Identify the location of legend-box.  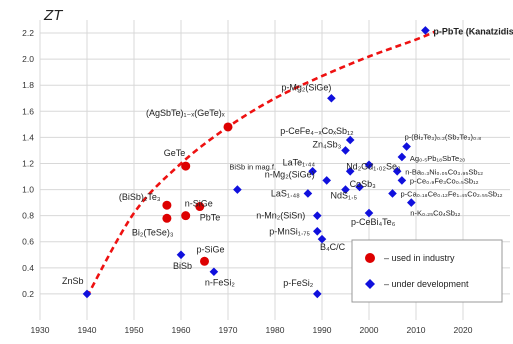
(427, 271).